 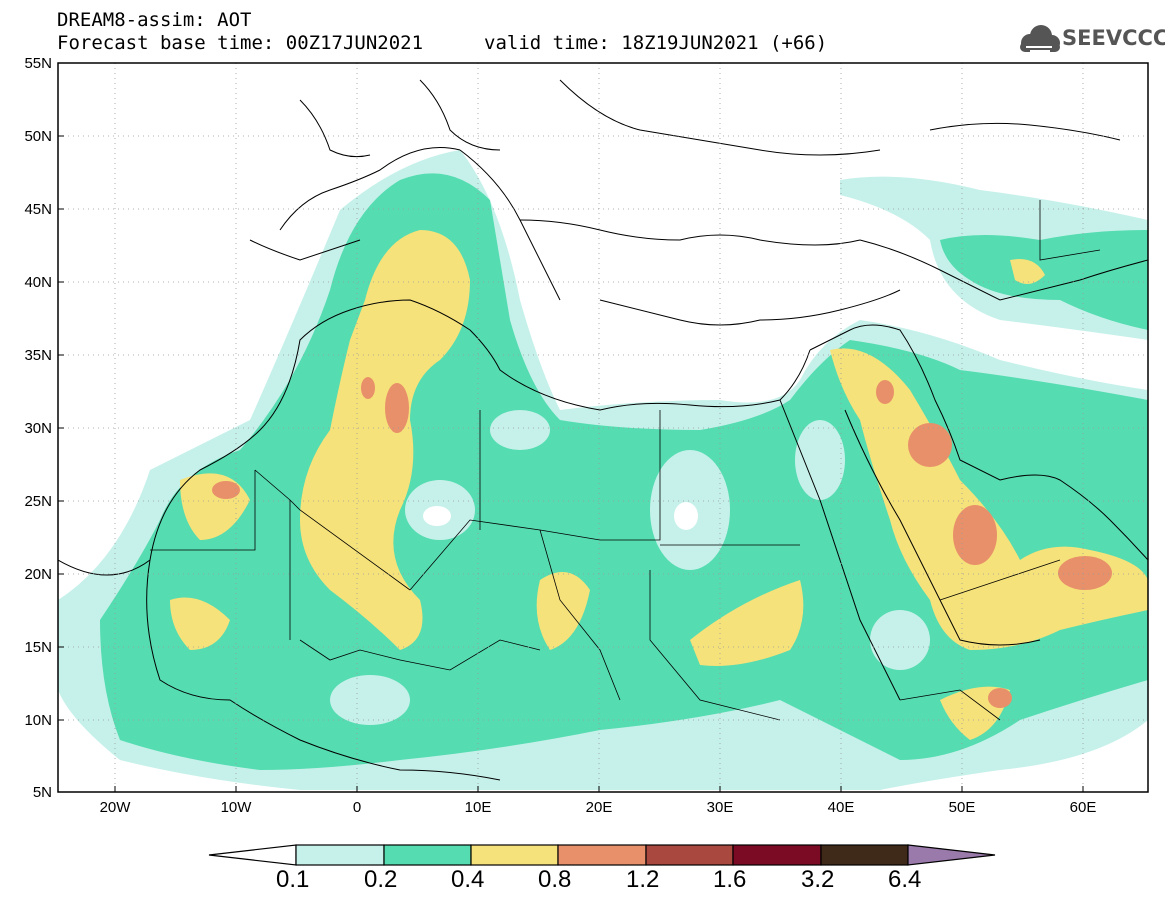 I want to click on colorbar-low-arrow, so click(x=252, y=855).